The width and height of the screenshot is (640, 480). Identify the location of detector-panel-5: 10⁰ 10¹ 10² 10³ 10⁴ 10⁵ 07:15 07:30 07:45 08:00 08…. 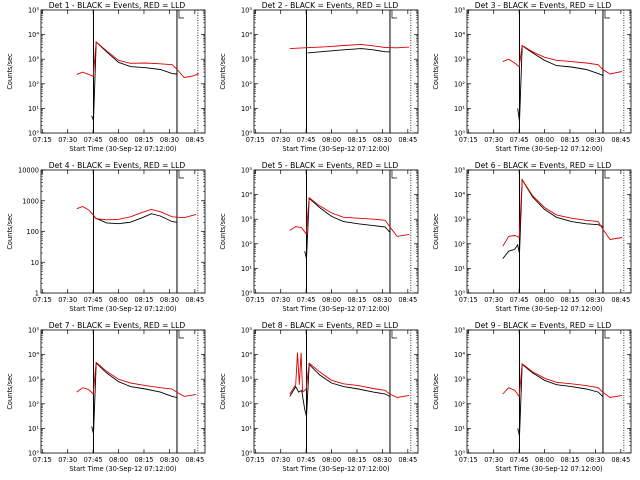
(319, 240).